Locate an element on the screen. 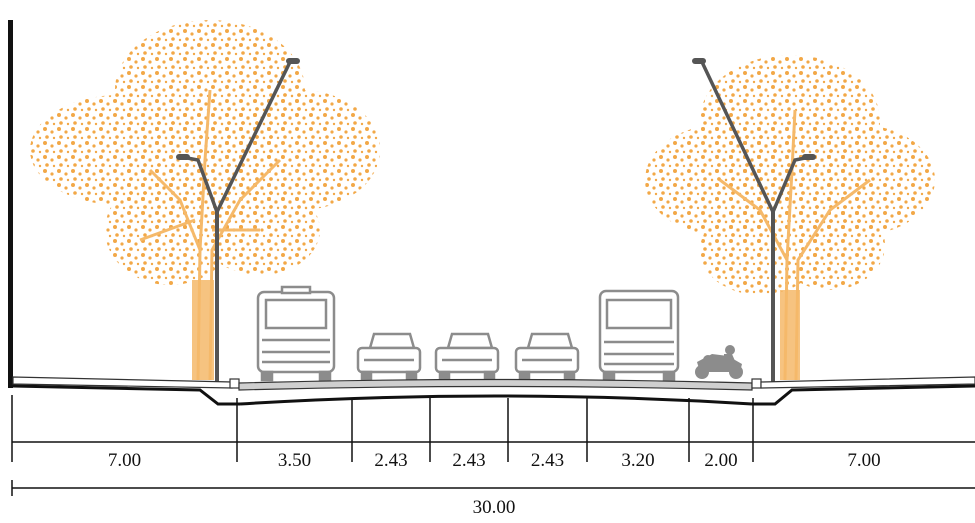 This screenshot has height=523, width=975. dimension-labels: 7.00 3.50 2.43 2.43 2.43 3.20 2.00 7.00 is located at coordinates (494, 460).